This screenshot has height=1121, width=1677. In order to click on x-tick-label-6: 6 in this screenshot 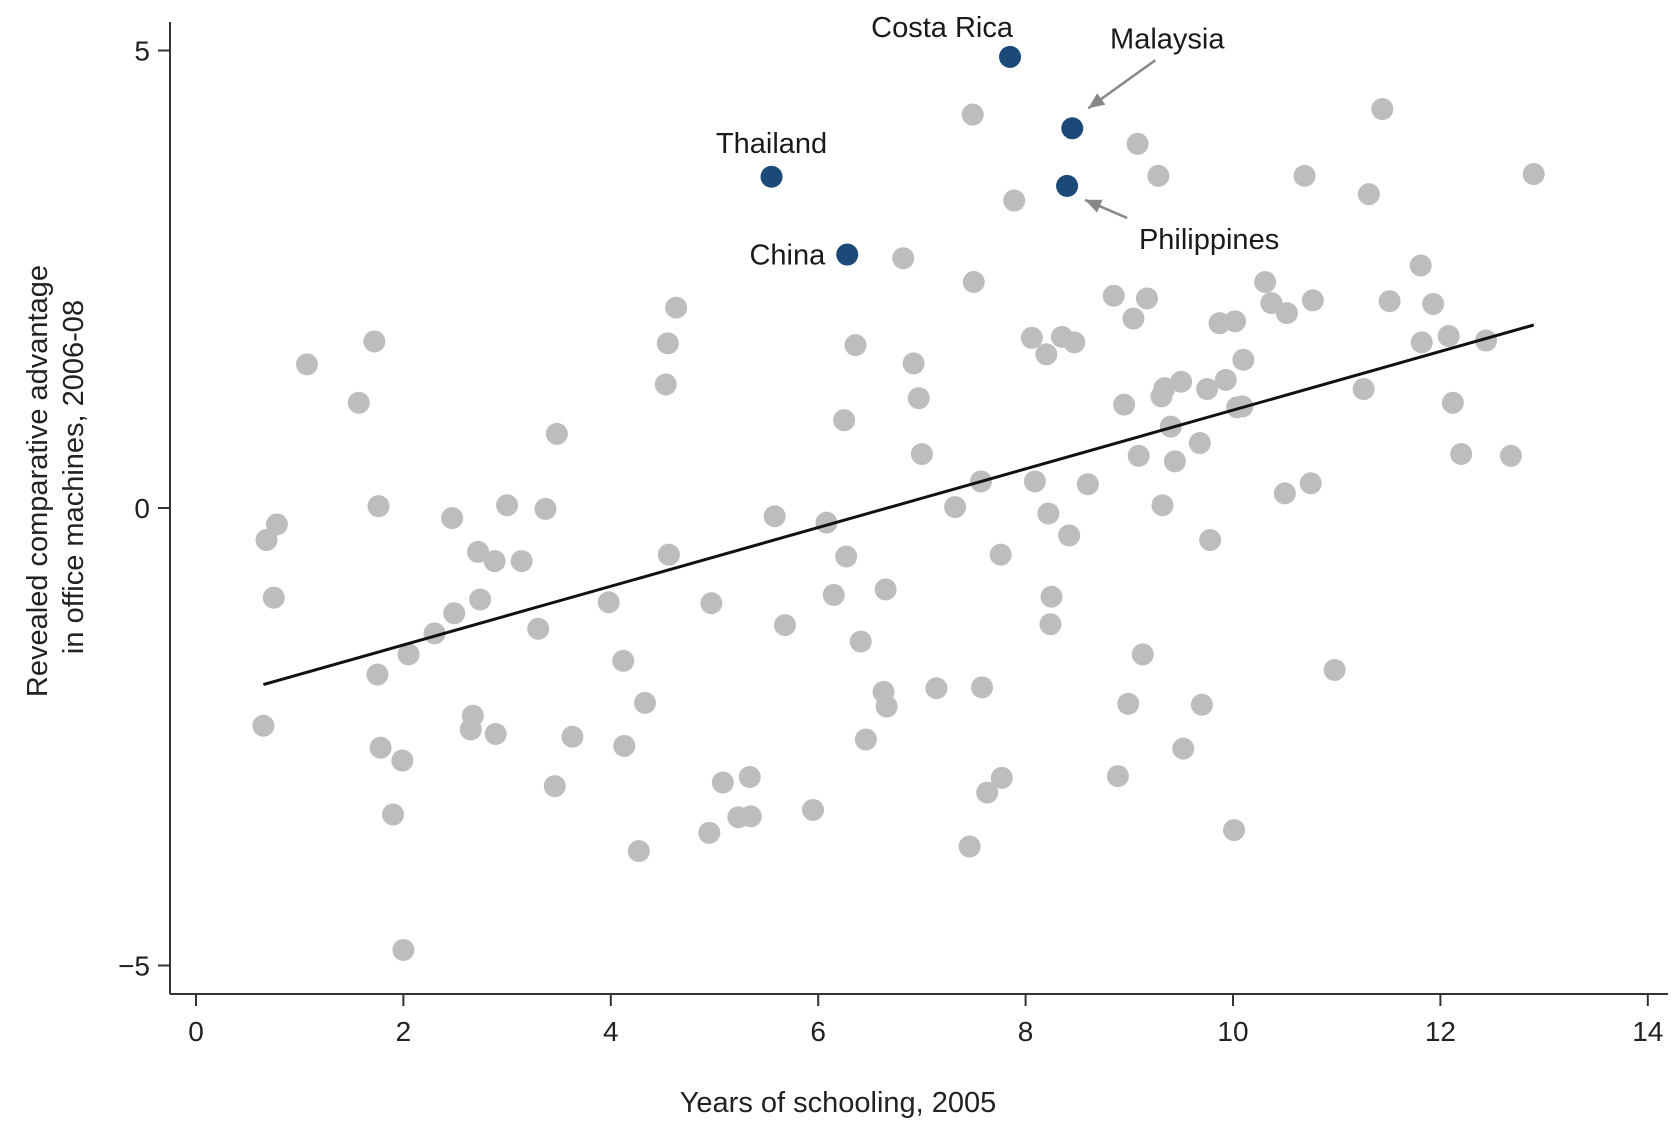, I will do `click(818, 1031)`.